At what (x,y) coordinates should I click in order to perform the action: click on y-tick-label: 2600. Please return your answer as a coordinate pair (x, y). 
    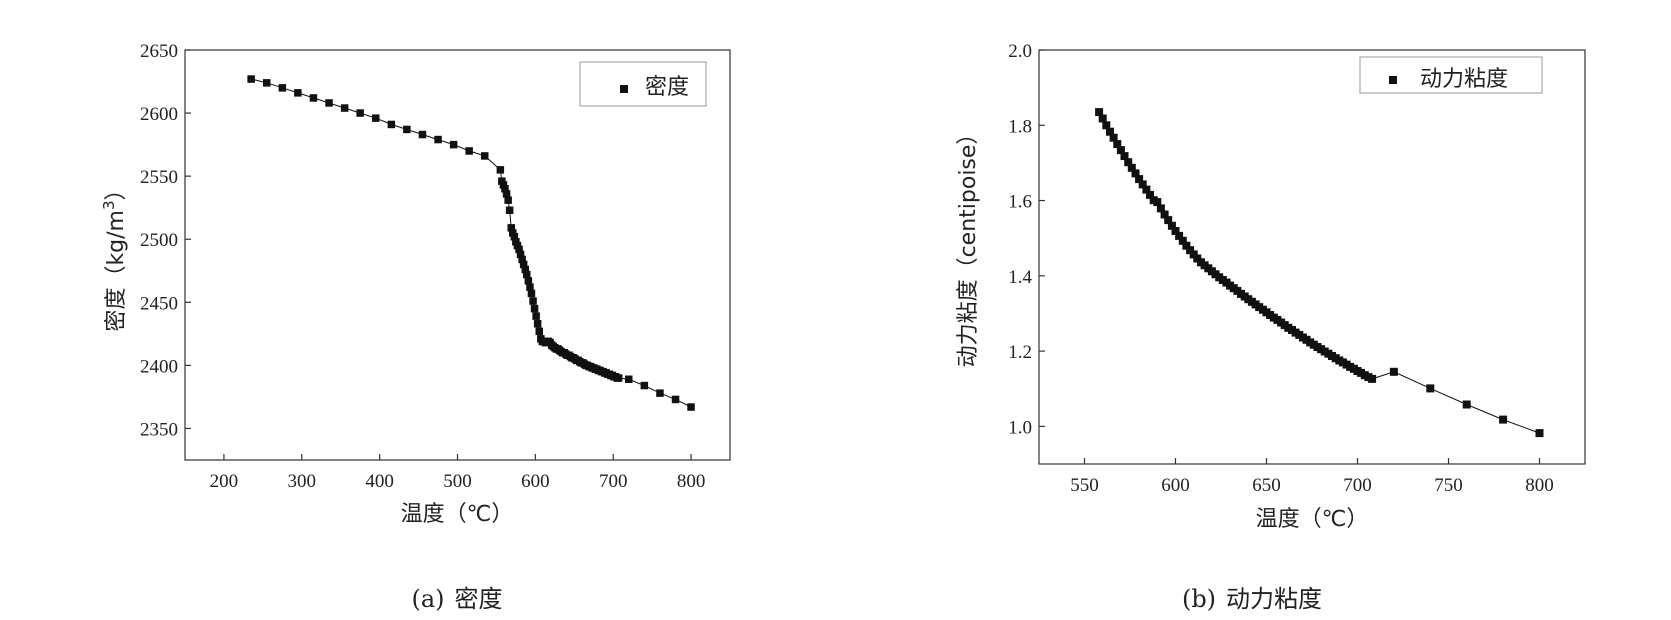
    Looking at the image, I should click on (159, 114).